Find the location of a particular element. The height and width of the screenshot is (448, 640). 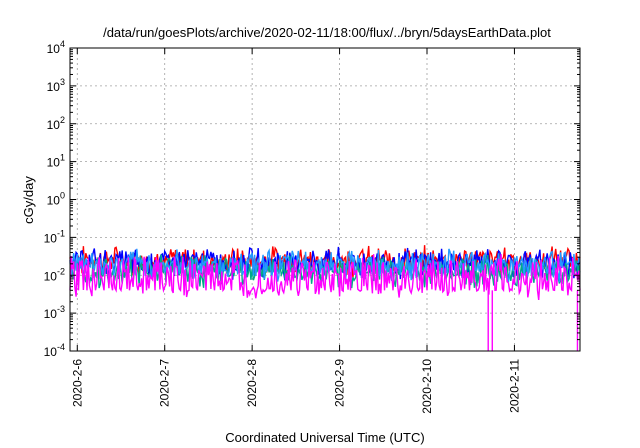

y-tick-label: 10³ is located at coordinates (56, 85).